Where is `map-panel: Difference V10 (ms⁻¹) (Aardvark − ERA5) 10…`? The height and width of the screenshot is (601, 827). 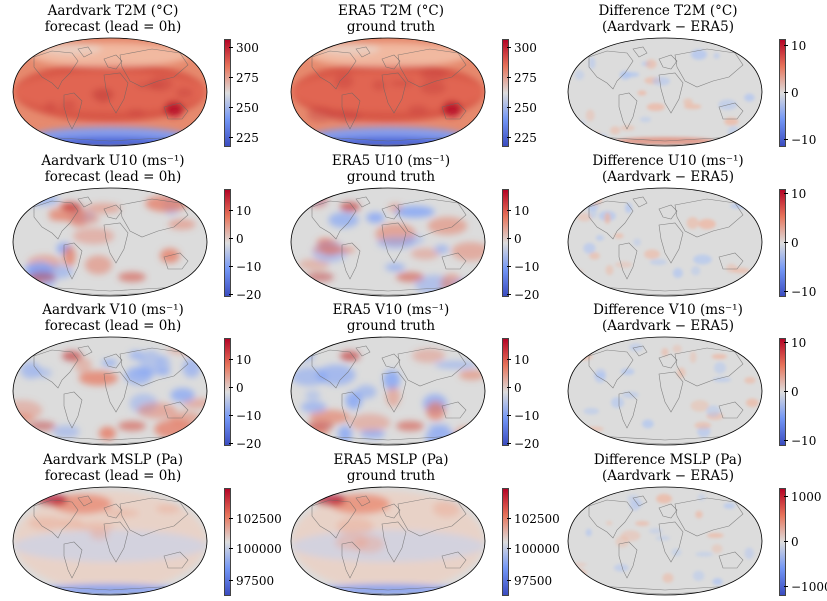 map-panel: Difference V10 (ms⁻¹) (Aardvark − ERA5) 10… is located at coordinates (694, 376).